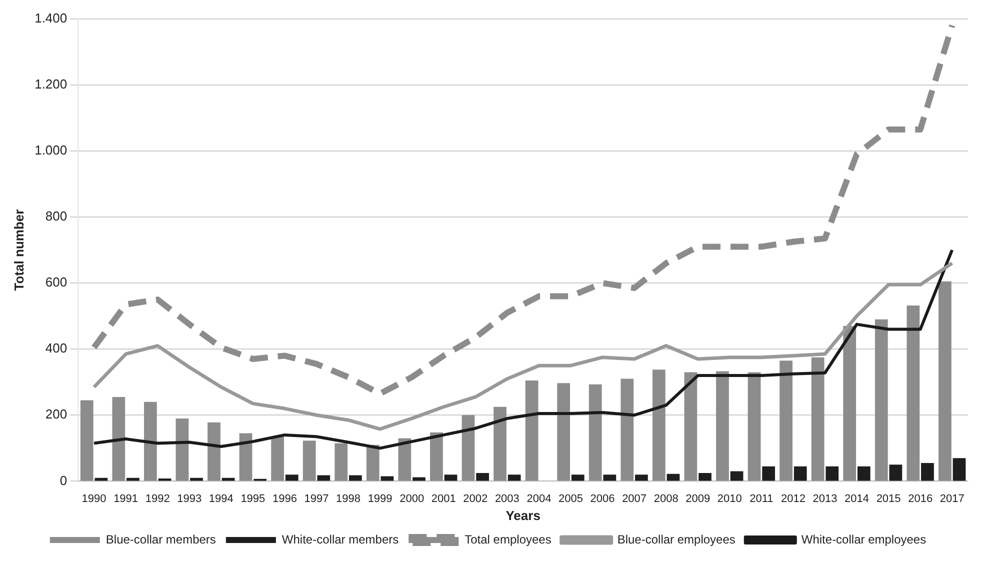 The height and width of the screenshot is (564, 986). What do you see at coordinates (602, 498) in the screenshot?
I see `x-tick-label: 2006` at bounding box center [602, 498].